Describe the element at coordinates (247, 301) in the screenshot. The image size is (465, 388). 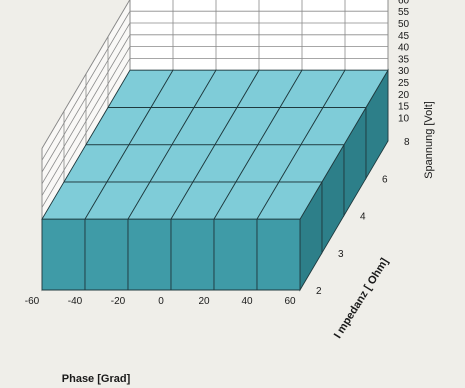
I see `x-tick-label: 40` at that location.